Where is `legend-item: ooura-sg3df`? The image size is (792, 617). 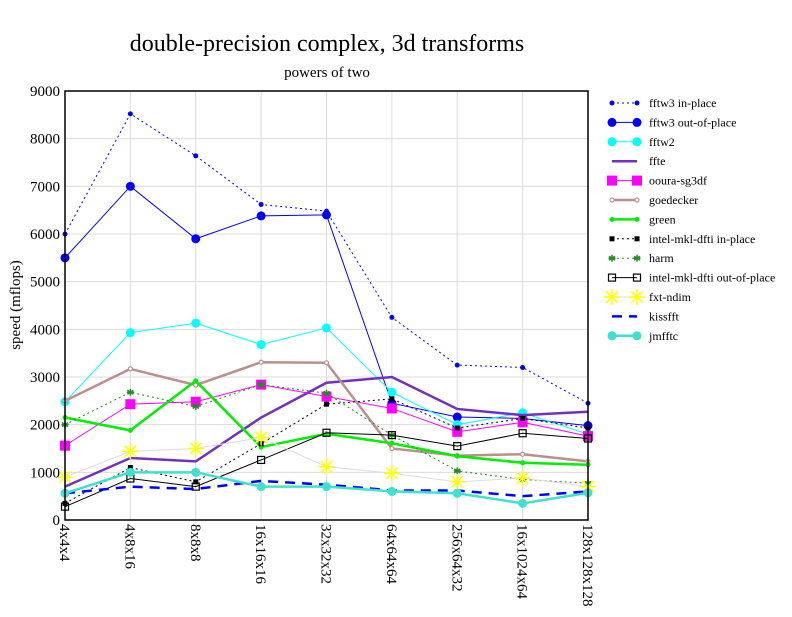
legend-item: ooura-sg3df is located at coordinates (657, 181).